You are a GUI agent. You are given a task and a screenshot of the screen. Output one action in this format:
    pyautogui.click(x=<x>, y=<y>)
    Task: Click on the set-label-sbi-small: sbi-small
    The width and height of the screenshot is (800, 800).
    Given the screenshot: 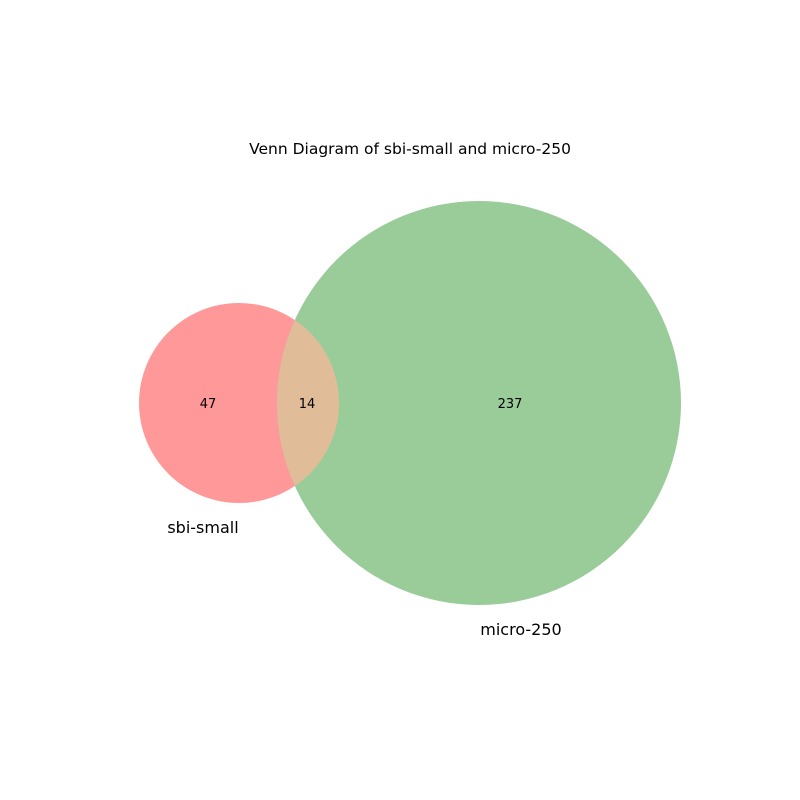 What is the action you would take?
    pyautogui.click(x=202, y=527)
    